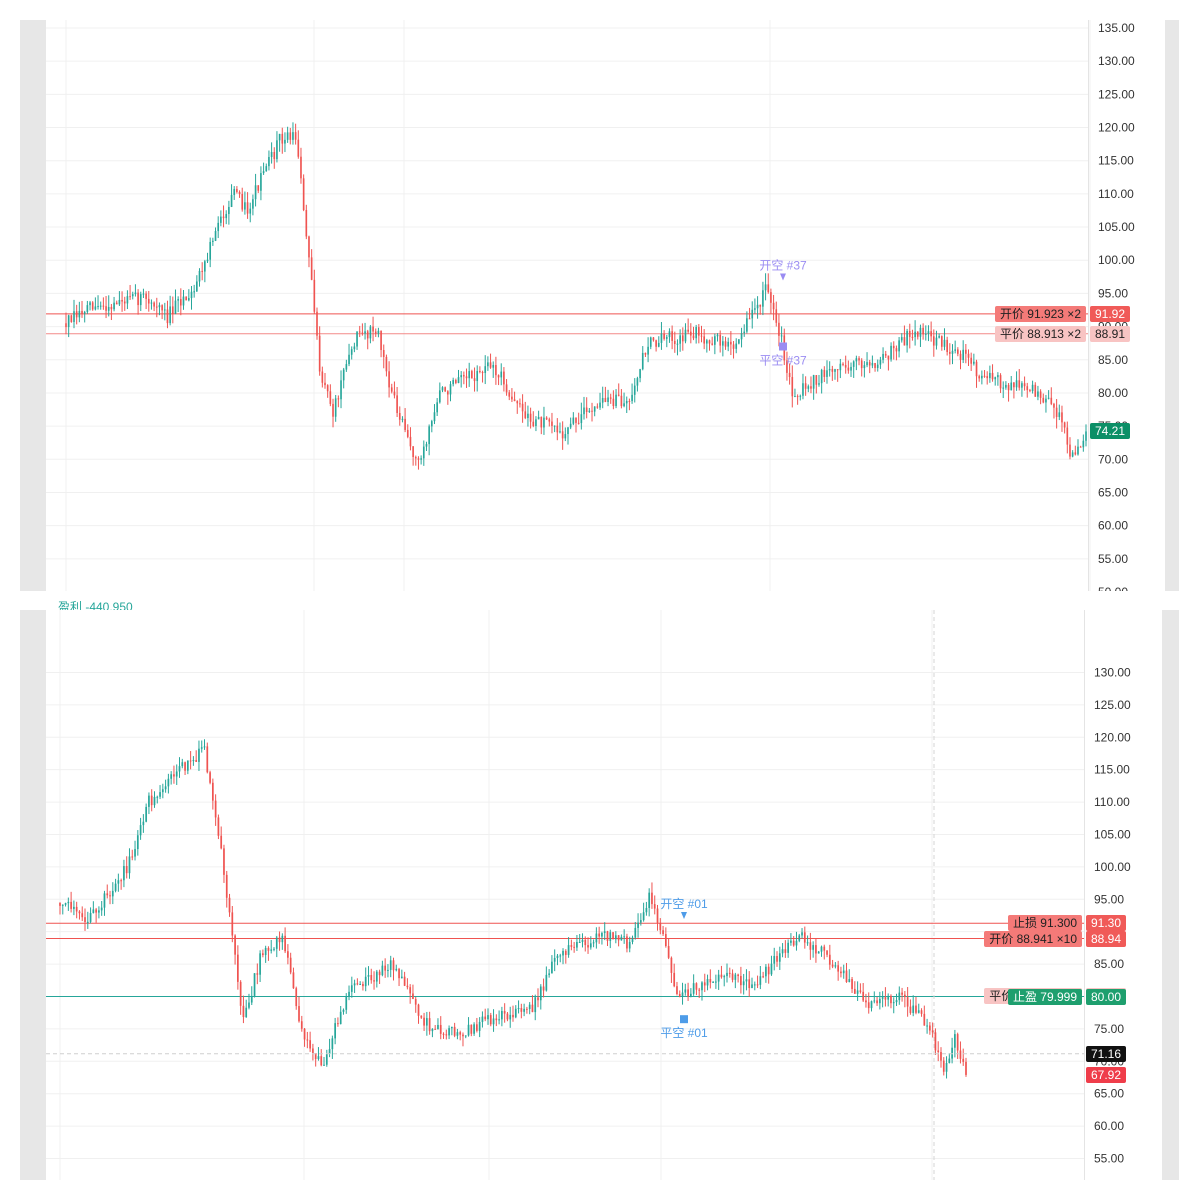  I want to click on order-label-tag: 止损 91.300, so click(1044, 923).